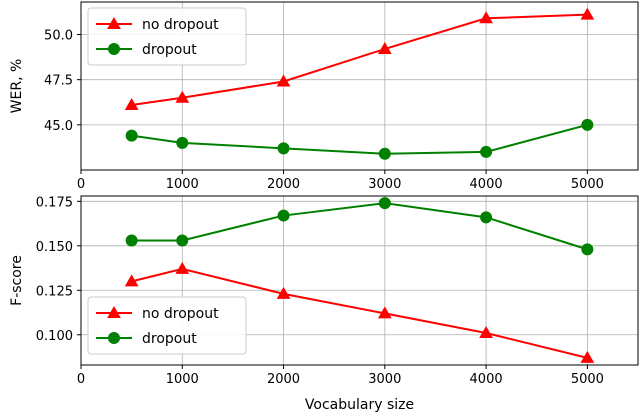  I want to click on y-tick-label: 0.100, so click(54, 336).